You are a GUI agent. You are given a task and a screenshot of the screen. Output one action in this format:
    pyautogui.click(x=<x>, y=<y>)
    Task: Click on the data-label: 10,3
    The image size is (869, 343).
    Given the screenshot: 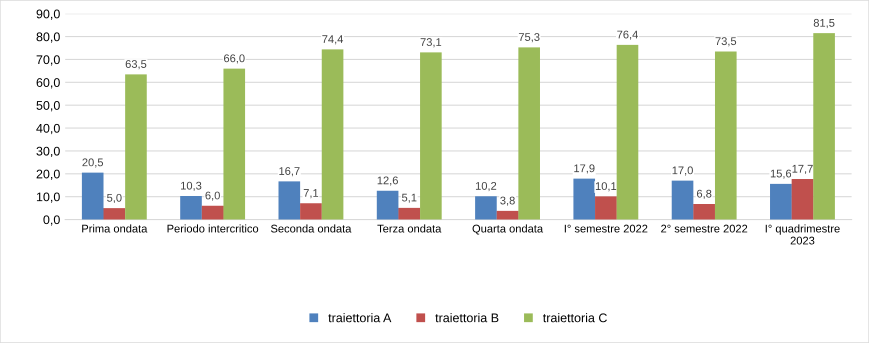 What is the action you would take?
    pyautogui.click(x=191, y=186)
    